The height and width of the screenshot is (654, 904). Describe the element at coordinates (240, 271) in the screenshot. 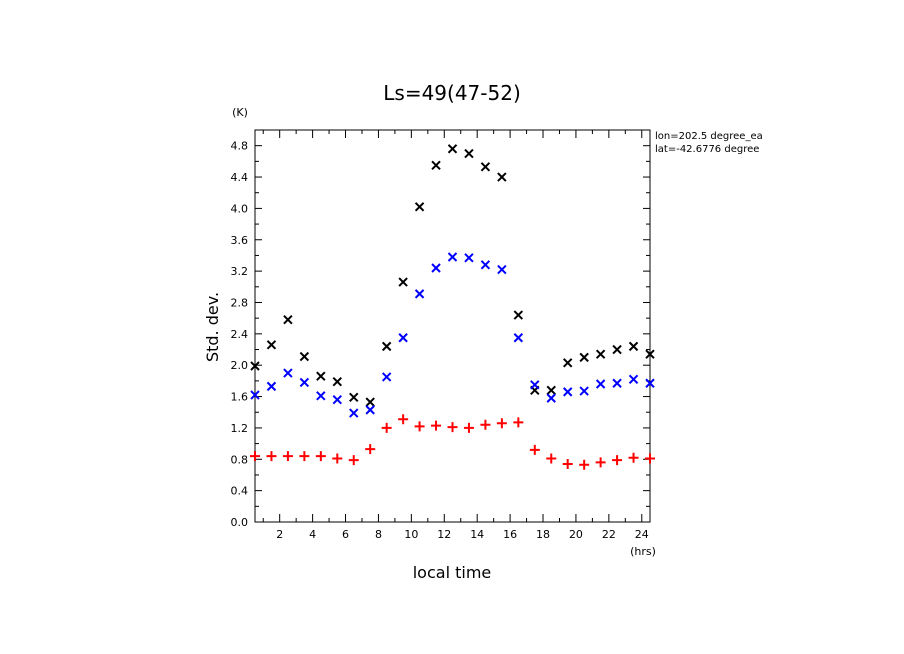

I see `y-tick-label: 3.2` at that location.